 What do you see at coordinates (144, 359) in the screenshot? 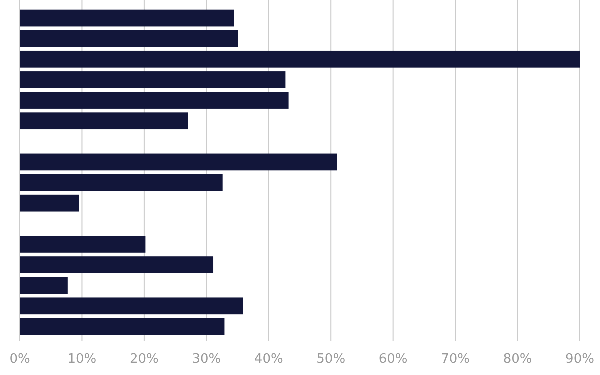
I see `x-tick-label: 20%` at bounding box center [144, 359].